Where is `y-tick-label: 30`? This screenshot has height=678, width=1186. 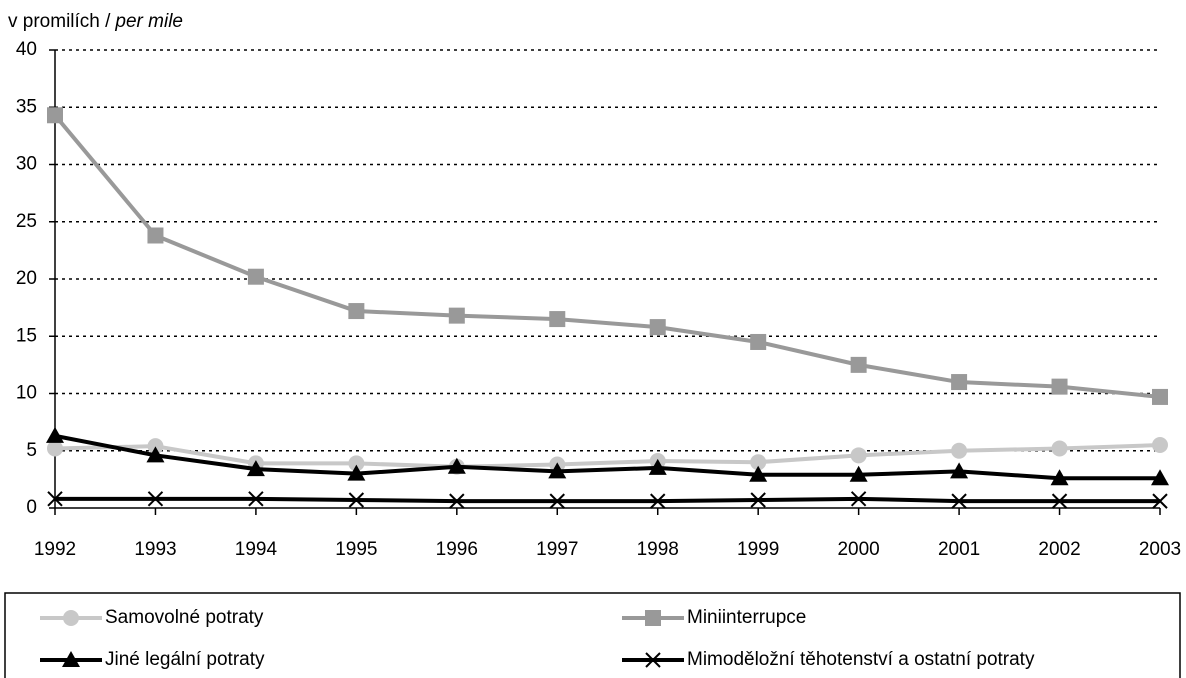
y-tick-label: 30 is located at coordinates (26, 164).